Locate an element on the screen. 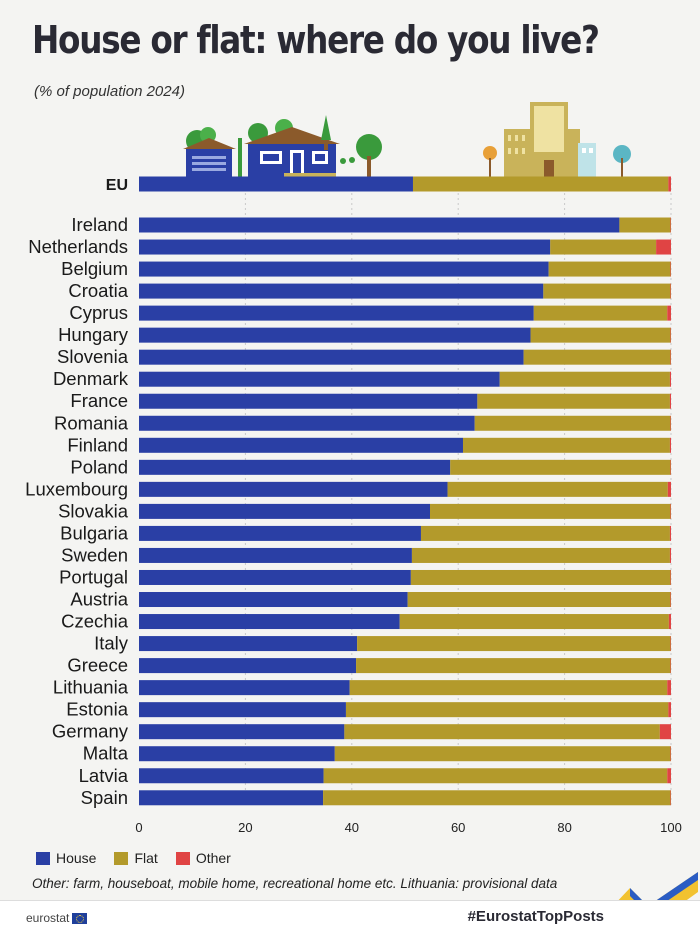 The width and height of the screenshot is (700, 934). eurostat-logo: eurostat is located at coordinates (57, 918).